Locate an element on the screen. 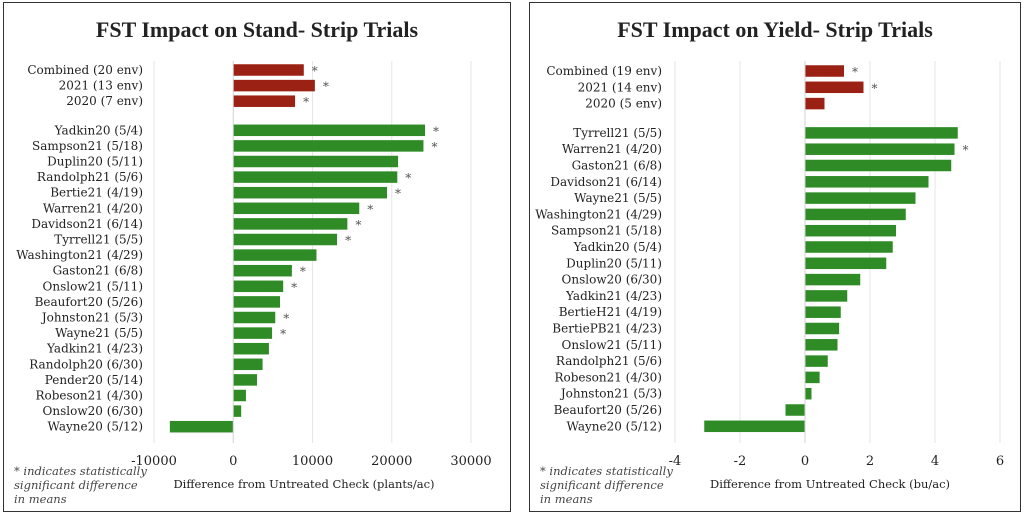  stand-category-label: Yadkin21 (4/23) is located at coordinates (94, 349).